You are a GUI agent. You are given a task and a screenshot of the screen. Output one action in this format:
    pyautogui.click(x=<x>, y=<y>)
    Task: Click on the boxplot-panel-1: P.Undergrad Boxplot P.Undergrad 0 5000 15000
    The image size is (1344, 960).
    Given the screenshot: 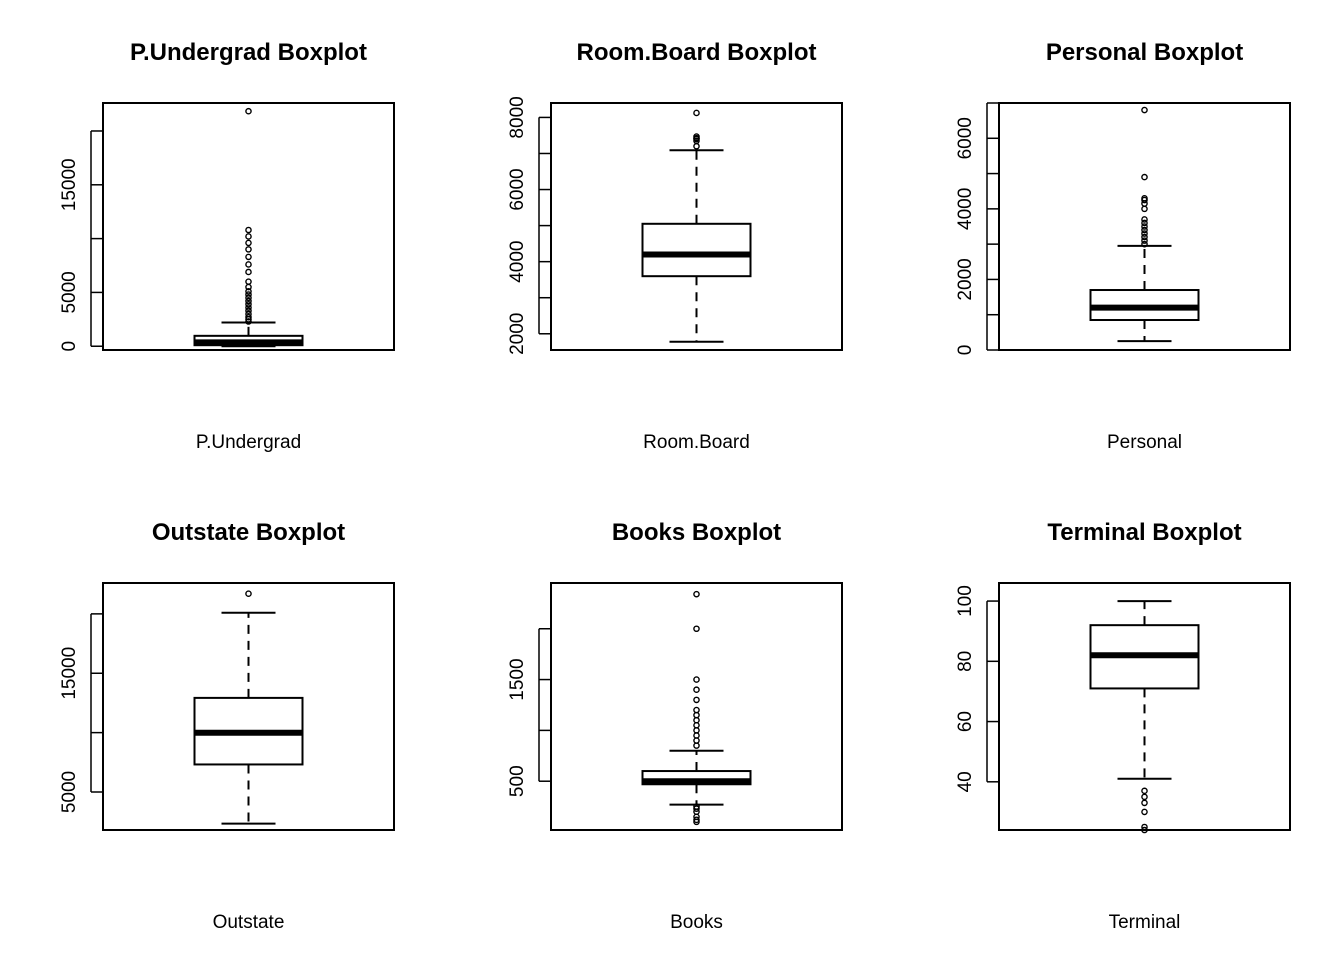 What is the action you would take?
    pyautogui.click(x=227, y=246)
    